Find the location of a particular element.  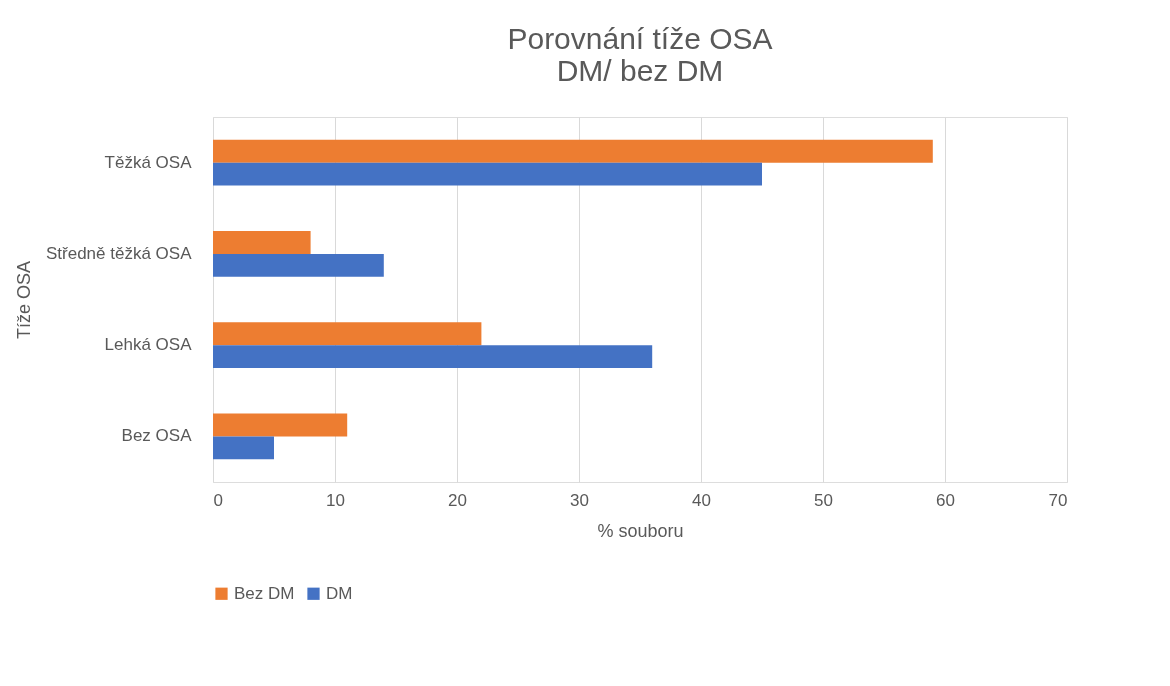

y-tick-label: Bez OSA is located at coordinates (157, 436).